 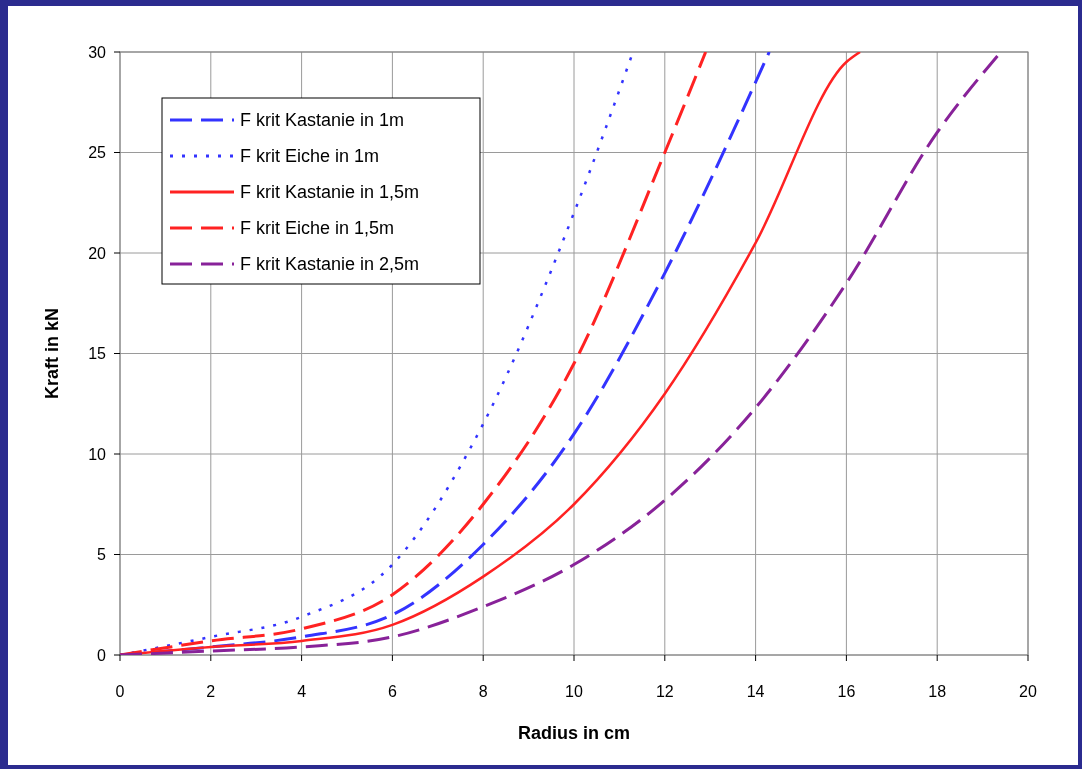 I want to click on y-tick-label: 15, so click(x=97, y=354).